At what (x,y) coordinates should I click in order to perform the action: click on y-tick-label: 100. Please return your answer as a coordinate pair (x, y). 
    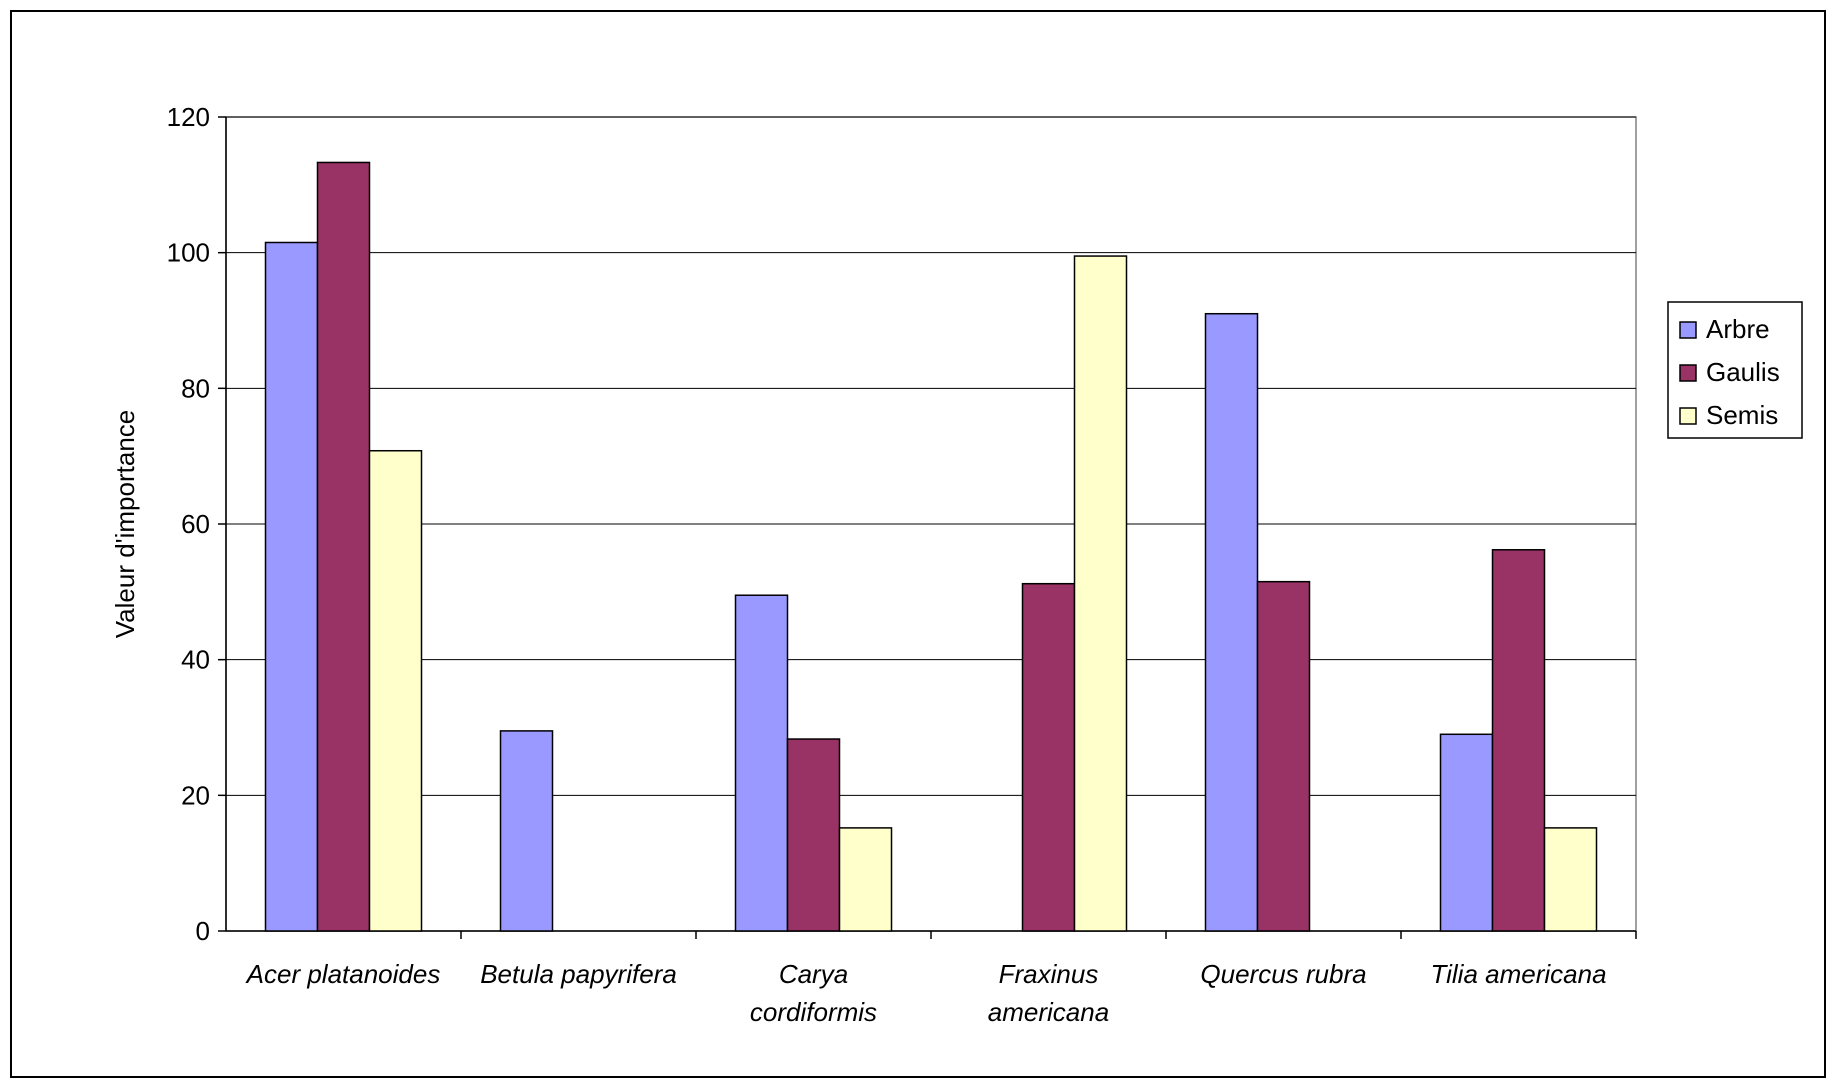
    Looking at the image, I should click on (188, 253).